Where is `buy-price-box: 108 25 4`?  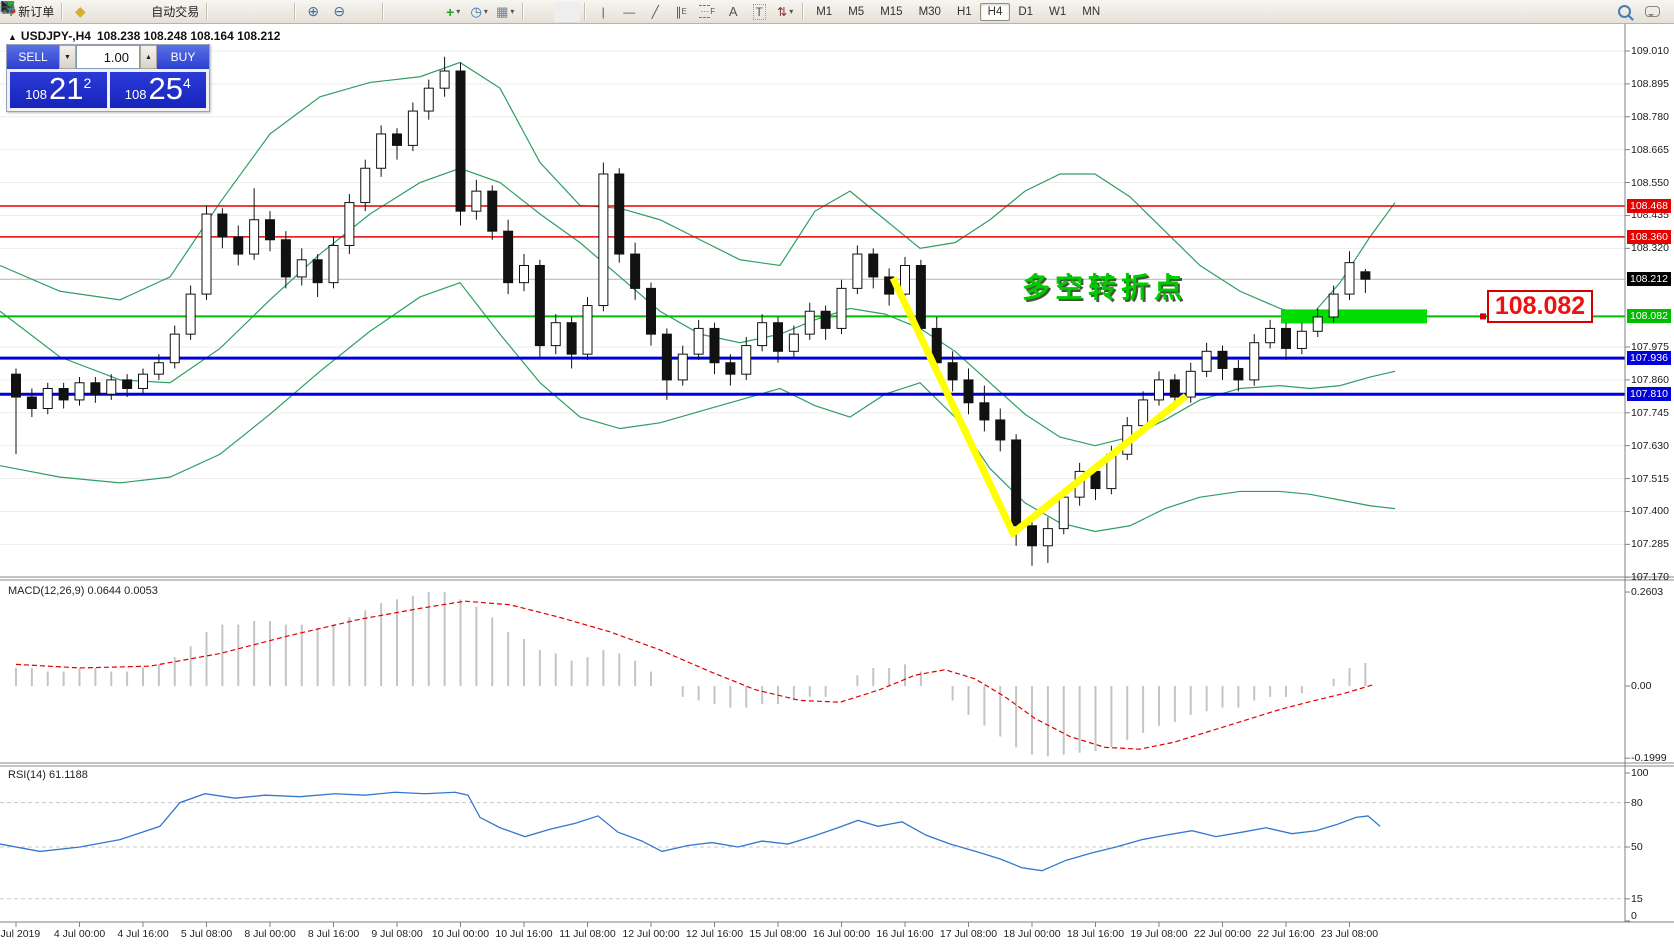
buy-price-box: 108 25 4 is located at coordinates (157, 90).